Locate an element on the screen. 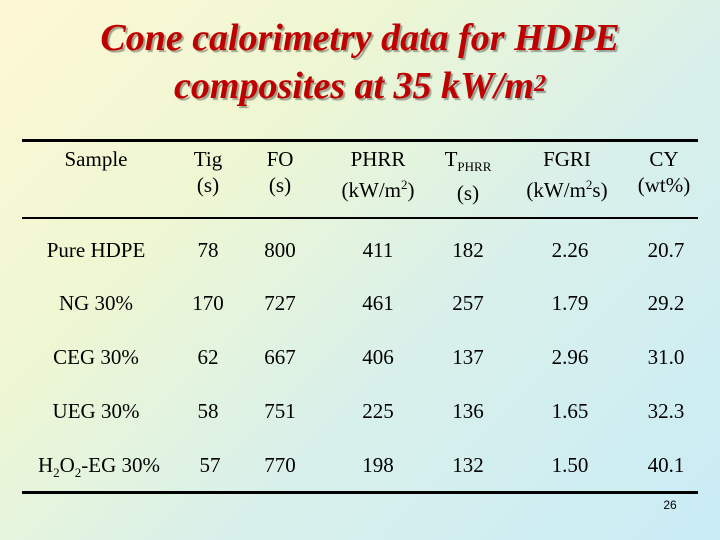  cell-fgri: 2.96 is located at coordinates (570, 357).